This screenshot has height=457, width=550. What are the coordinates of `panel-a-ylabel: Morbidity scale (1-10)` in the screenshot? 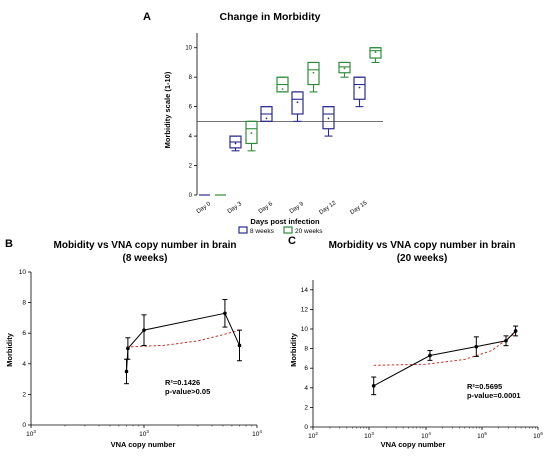 It's located at (167, 109).